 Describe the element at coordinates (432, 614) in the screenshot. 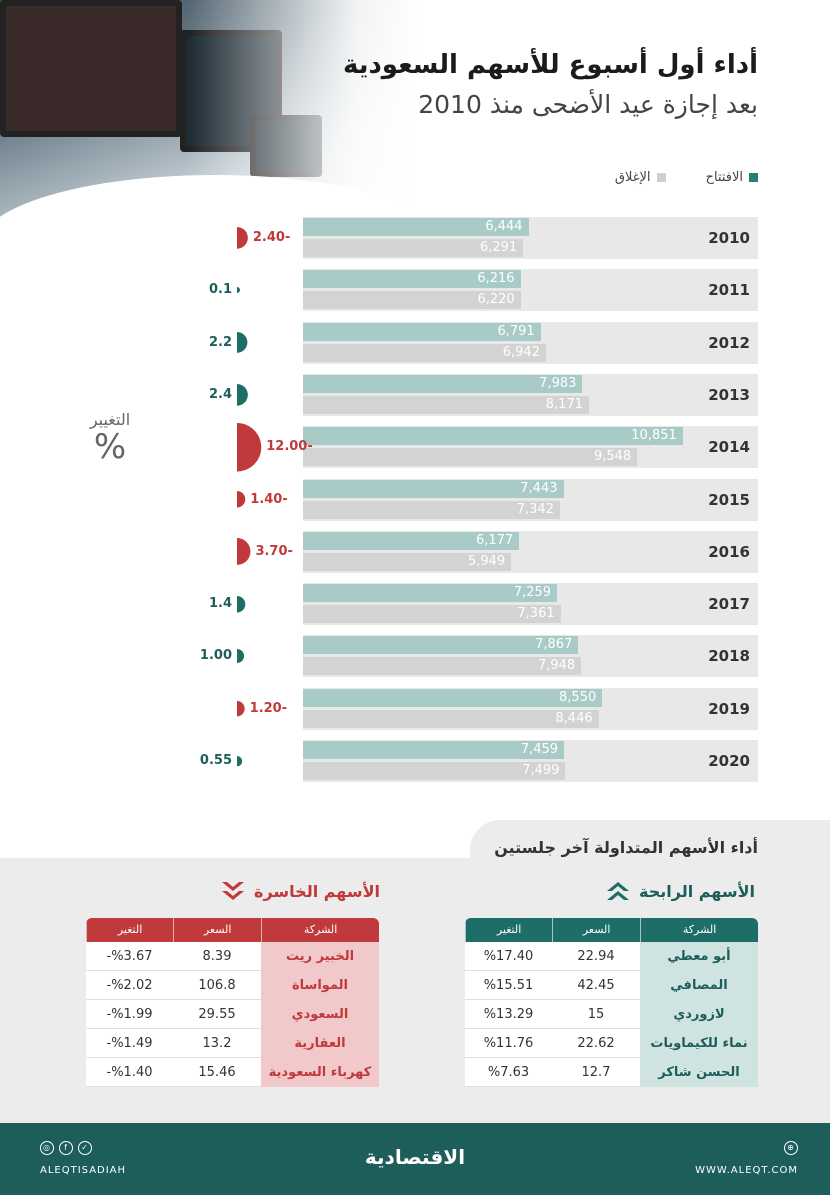

I see `bar-close: 7,361` at that location.